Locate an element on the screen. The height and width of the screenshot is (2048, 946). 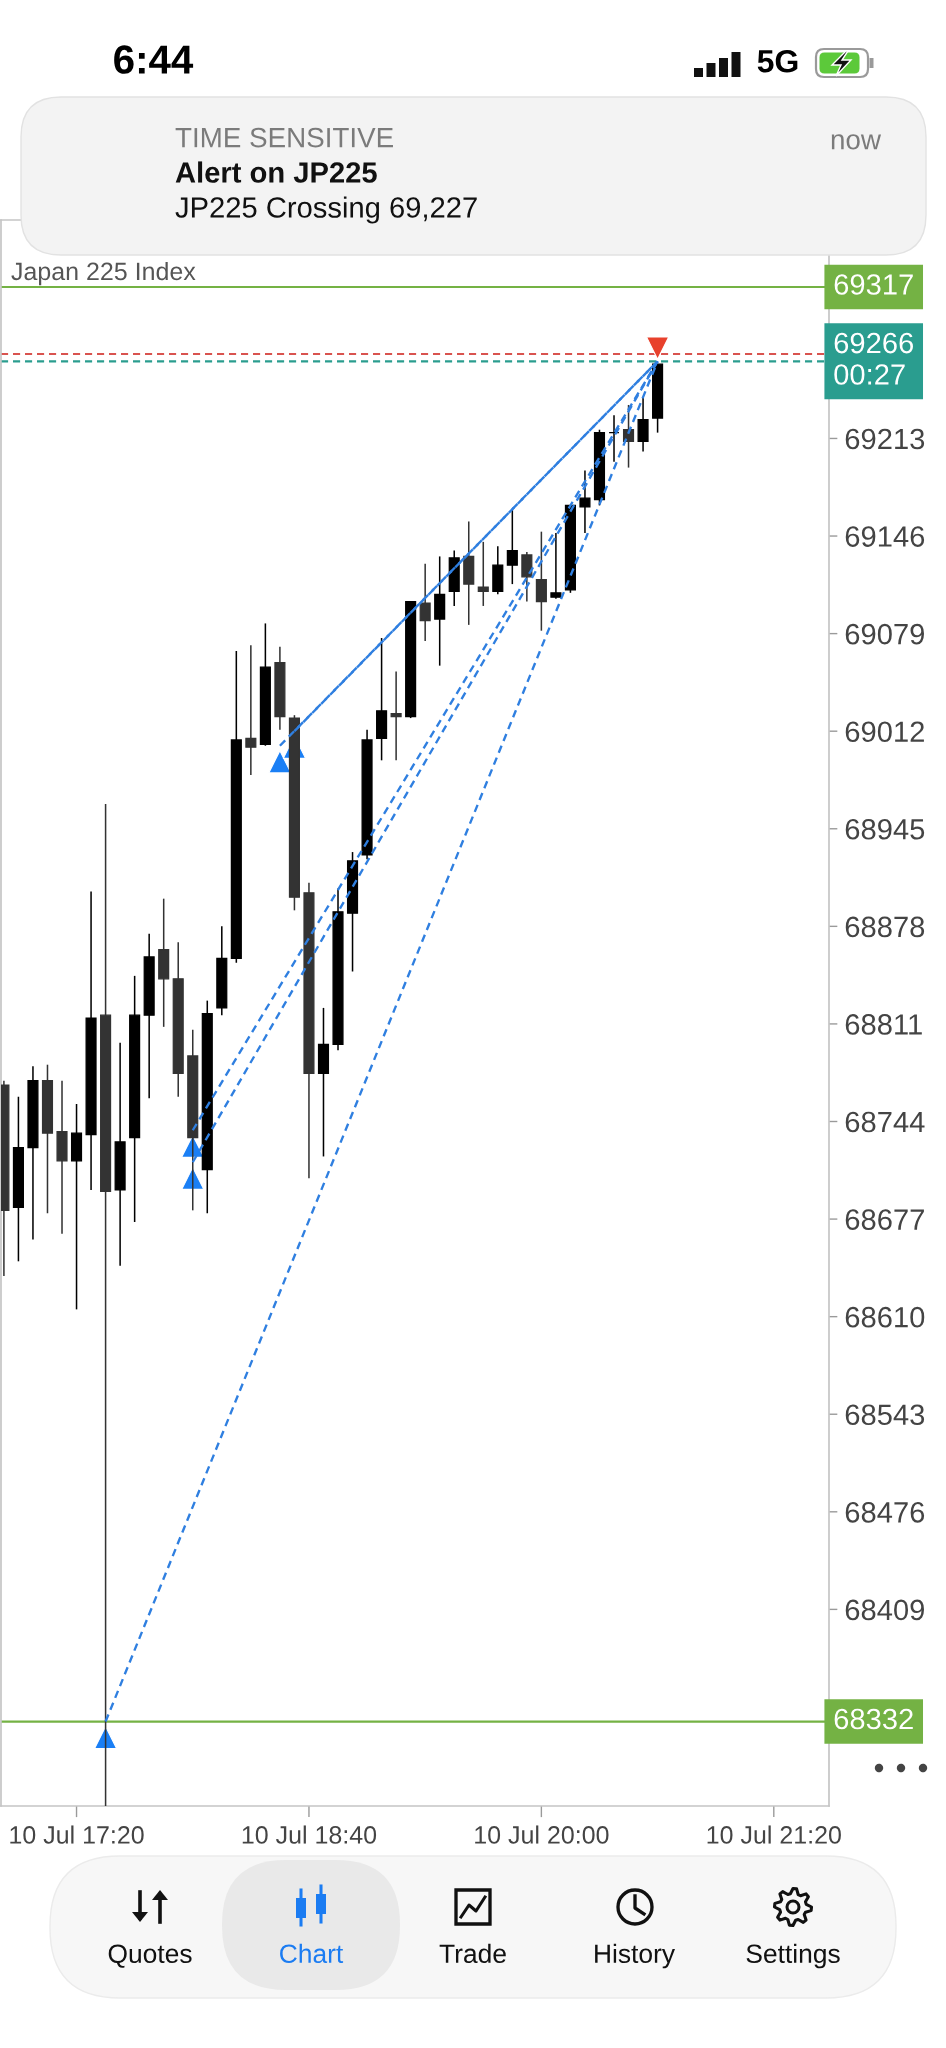
x-tick-label: 10 Jul 17:20 is located at coordinates (77, 1834).